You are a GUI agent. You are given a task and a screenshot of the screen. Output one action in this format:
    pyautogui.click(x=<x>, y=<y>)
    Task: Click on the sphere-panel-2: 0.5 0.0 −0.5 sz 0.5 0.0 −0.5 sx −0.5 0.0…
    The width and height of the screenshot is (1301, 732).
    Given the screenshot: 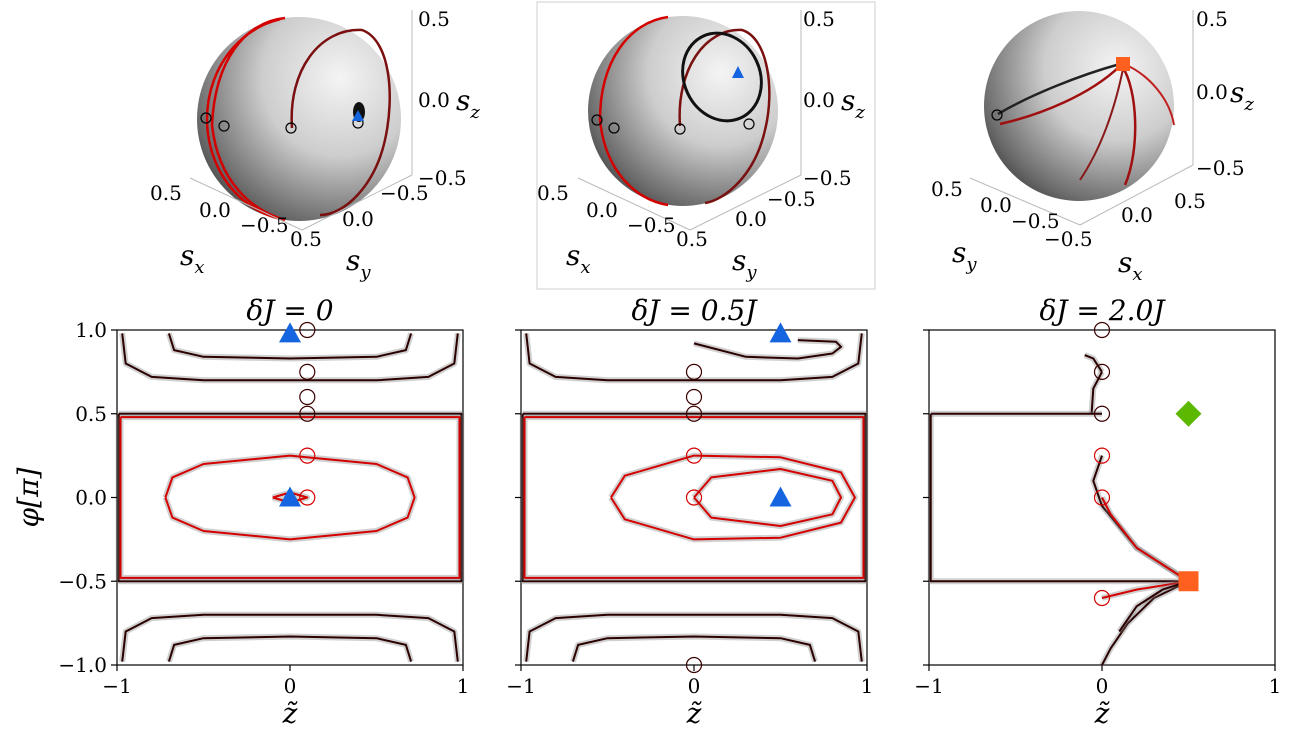 What is the action you would take?
    pyautogui.click(x=706, y=145)
    